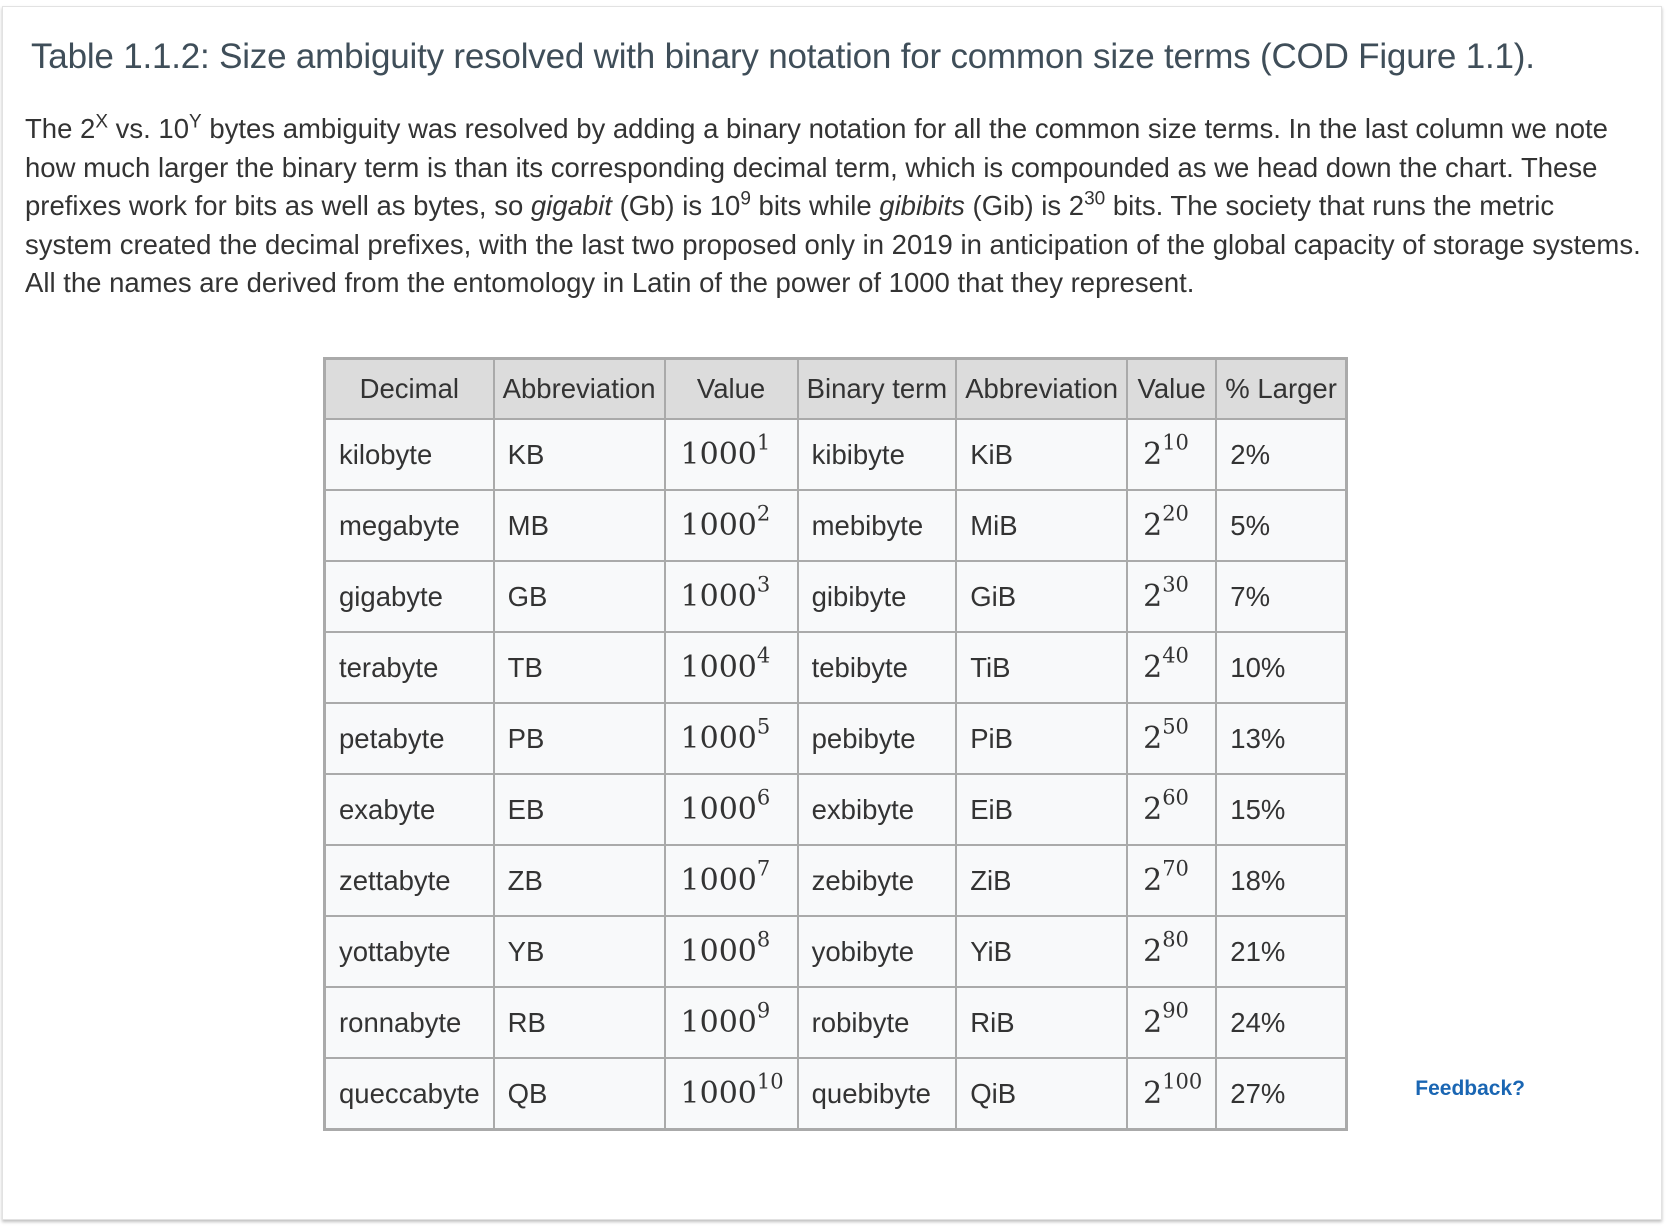 The width and height of the screenshot is (1668, 1230). What do you see at coordinates (1024, 205) in the screenshot?
I see `caption-part: (Gib) is 2` at bounding box center [1024, 205].